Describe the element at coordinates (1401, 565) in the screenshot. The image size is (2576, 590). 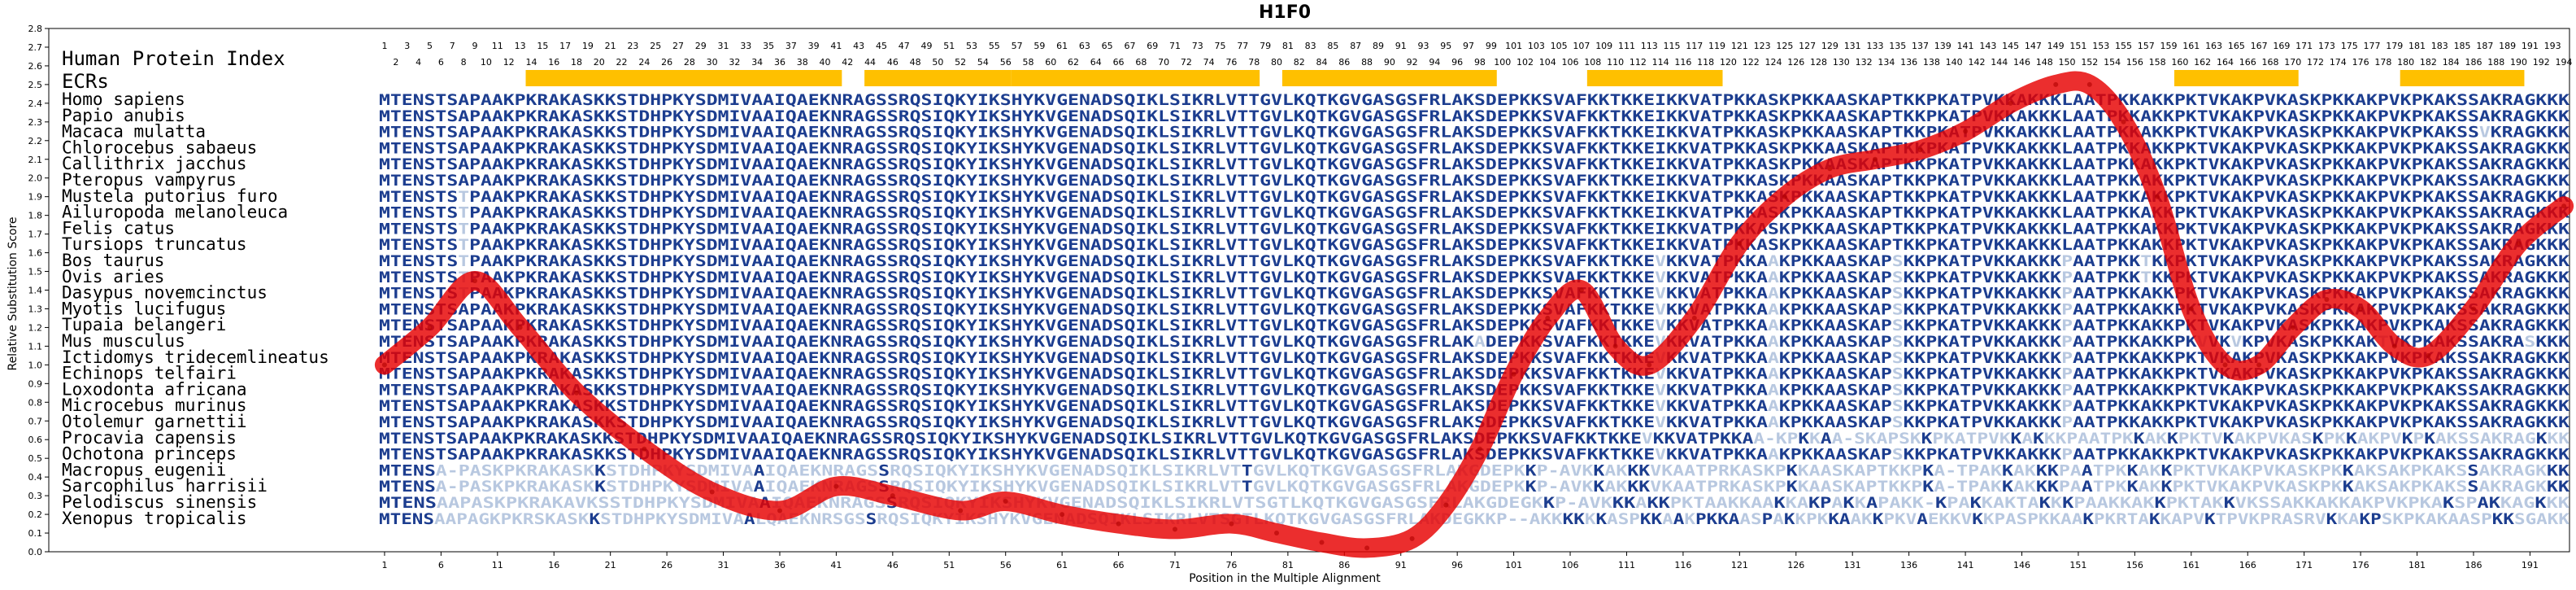
I see `x-tick-label: 91` at that location.